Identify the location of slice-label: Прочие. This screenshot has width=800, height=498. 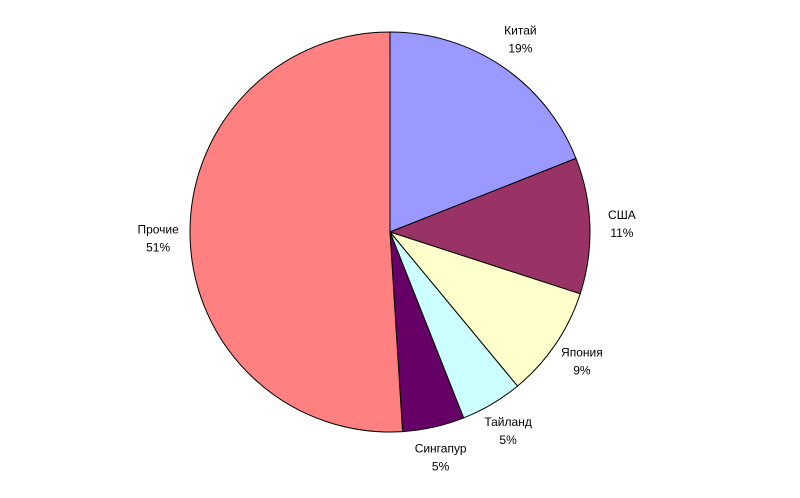
(158, 229).